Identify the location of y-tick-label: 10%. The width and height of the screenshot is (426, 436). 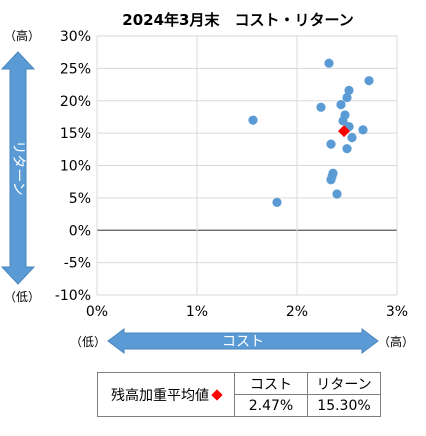
(75, 167).